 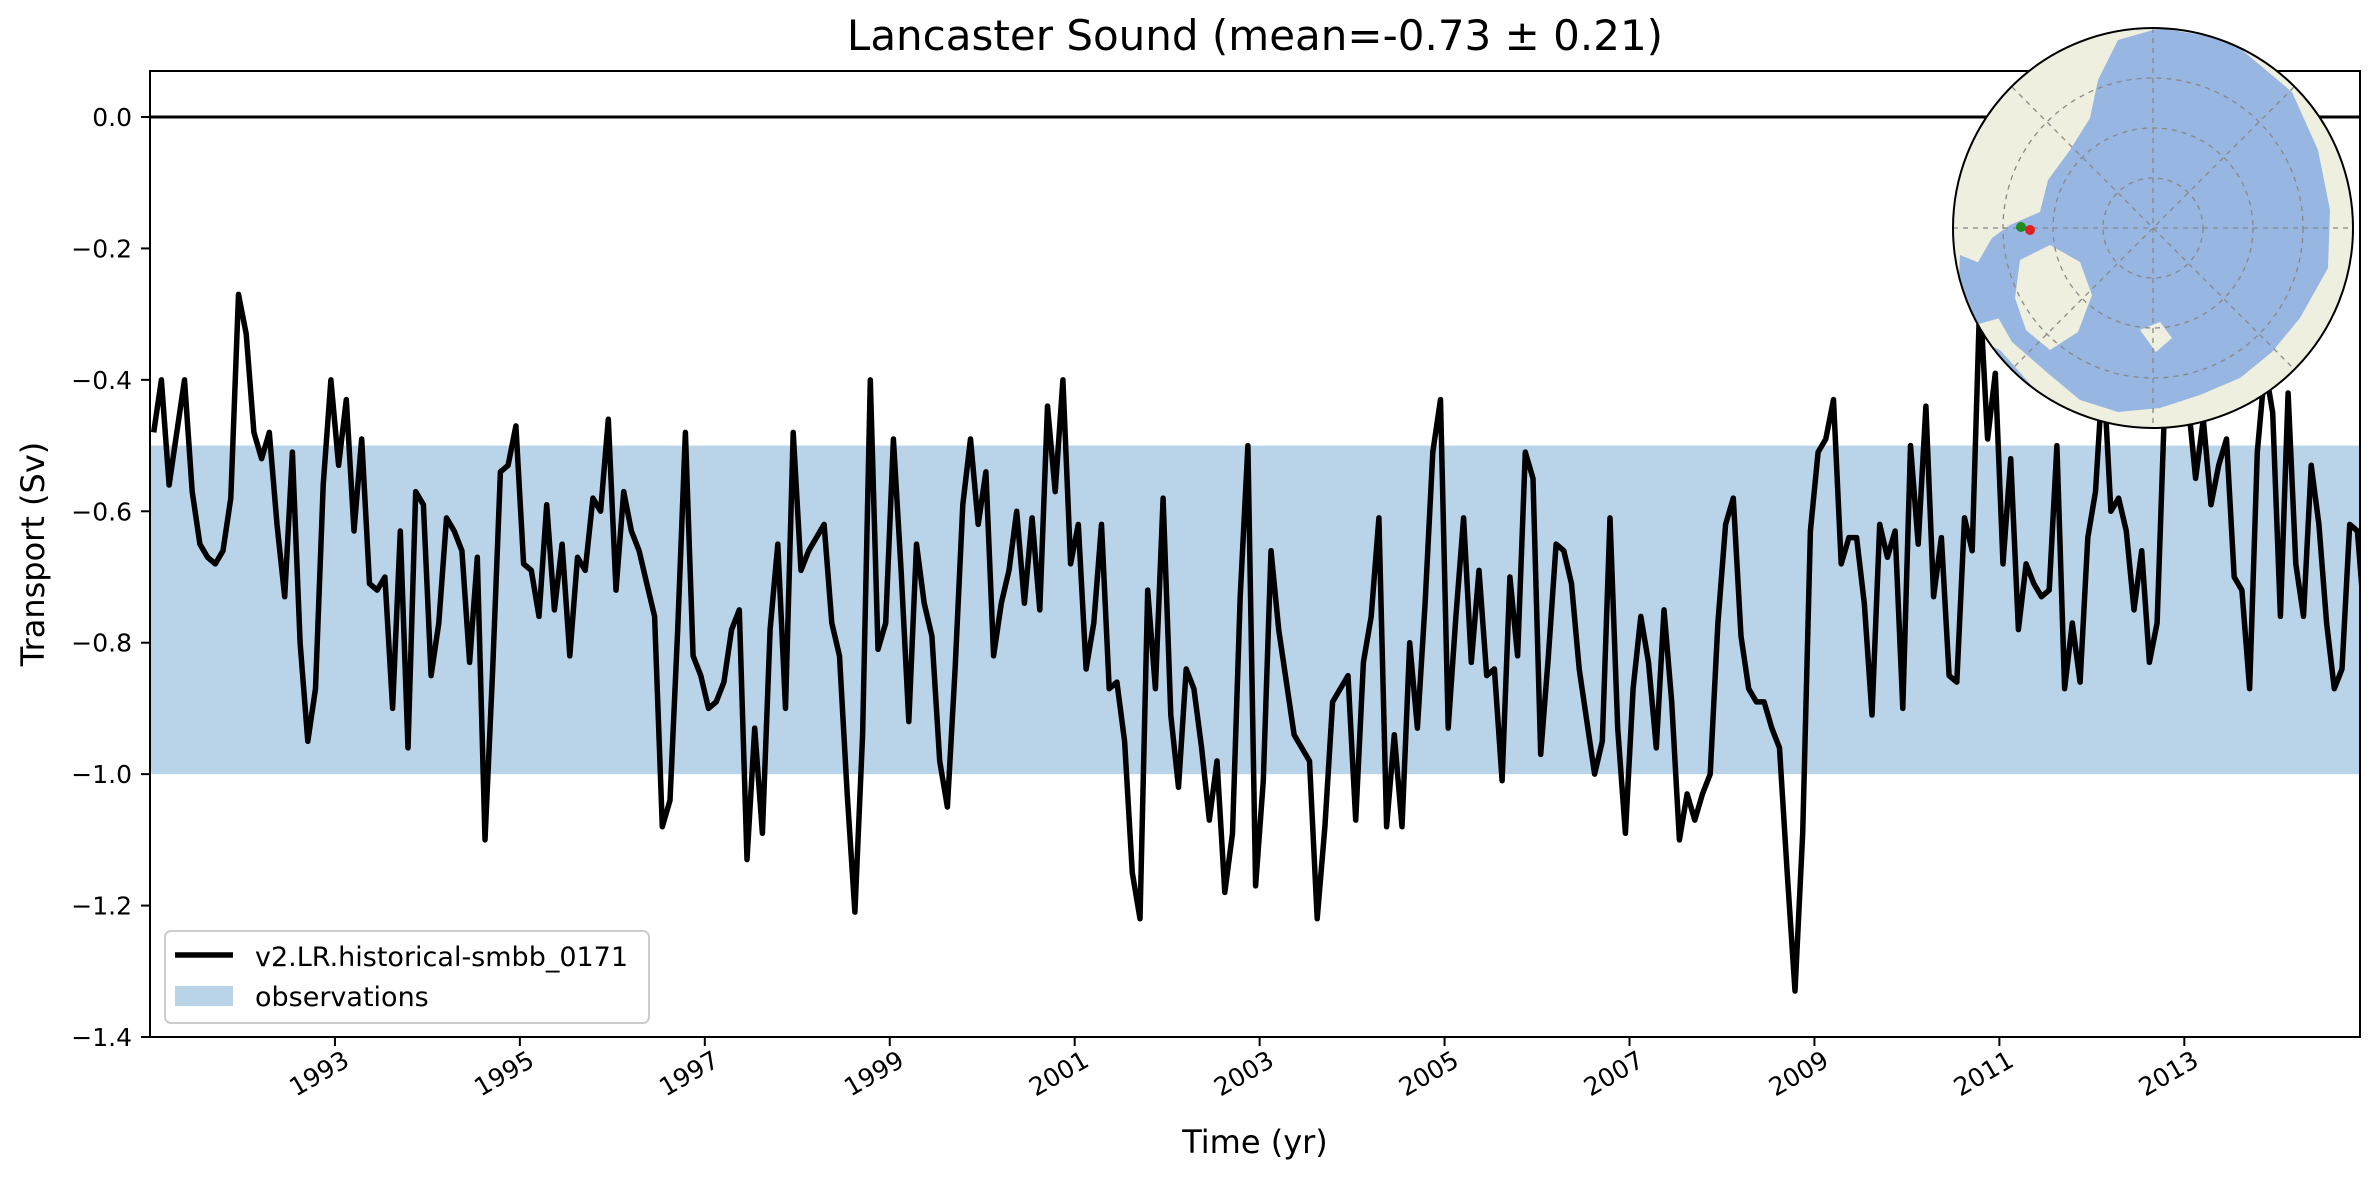 What do you see at coordinates (2156, 337) in the screenshot?
I see `svalbard-land` at bounding box center [2156, 337].